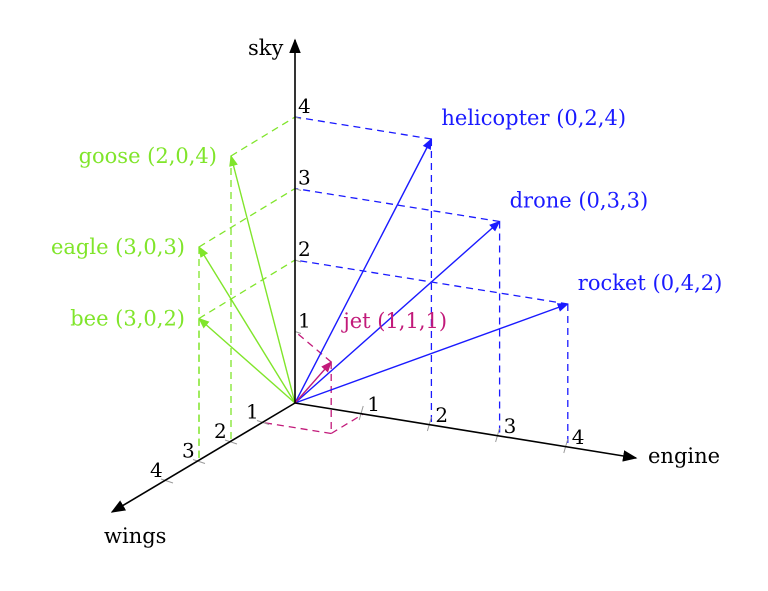 The width and height of the screenshot is (768, 591). I want to click on engine-axis-label: engine, so click(684, 456).